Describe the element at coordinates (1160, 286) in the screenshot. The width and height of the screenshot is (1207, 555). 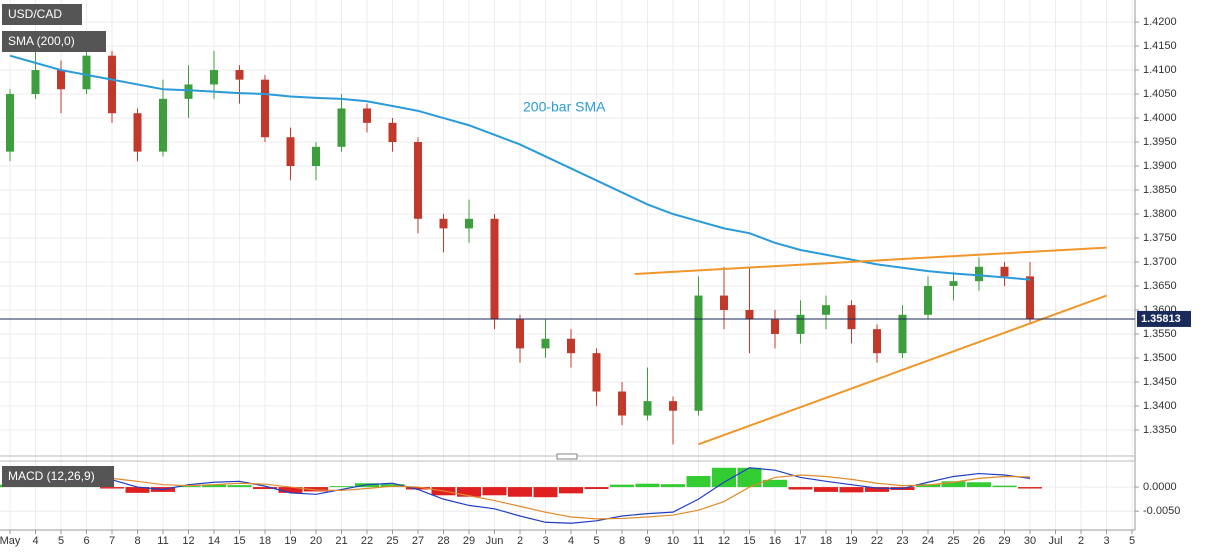
I see `y-tick-label: 1.3650` at that location.